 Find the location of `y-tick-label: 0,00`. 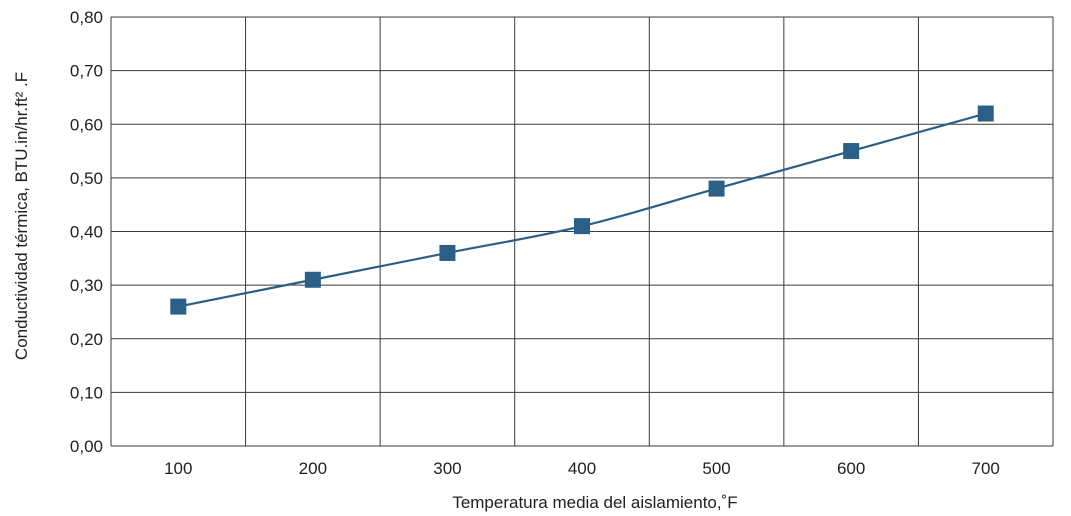

y-tick-label: 0,00 is located at coordinates (86, 446).